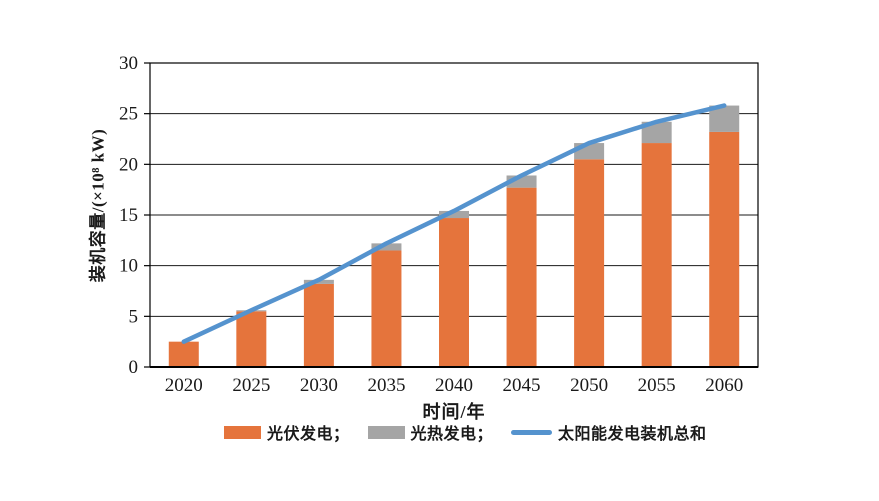 This screenshot has width=879, height=501. I want to click on y-tick-label: 20, so click(128, 164).